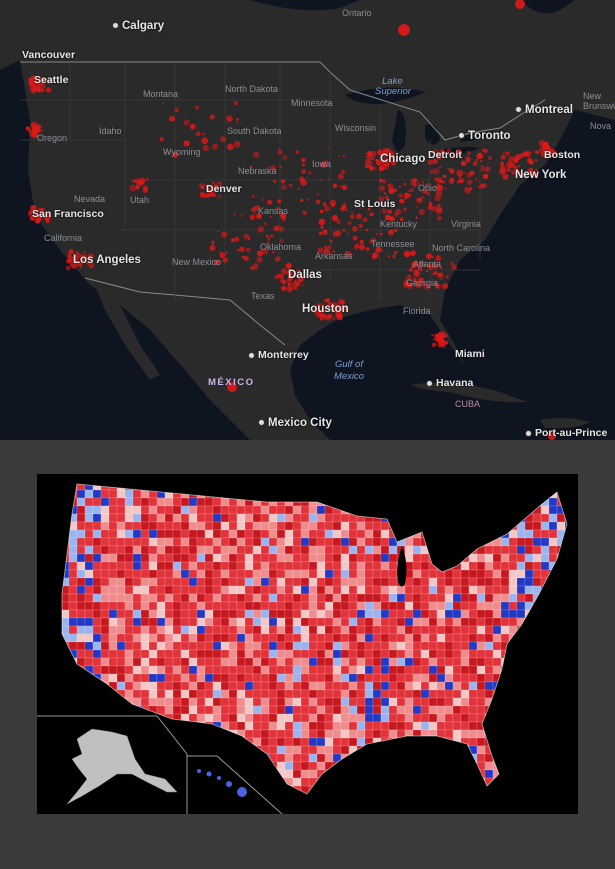 This screenshot has height=869, width=615. What do you see at coordinates (470, 354) in the screenshot?
I see `city-miami: Miami` at bounding box center [470, 354].